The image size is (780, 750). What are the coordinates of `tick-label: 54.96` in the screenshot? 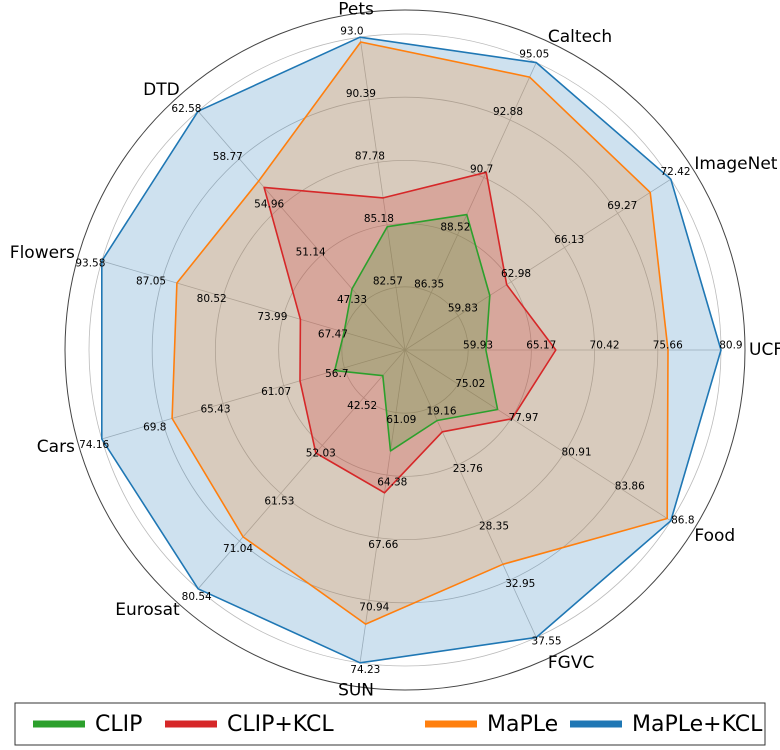 It's located at (269, 205).